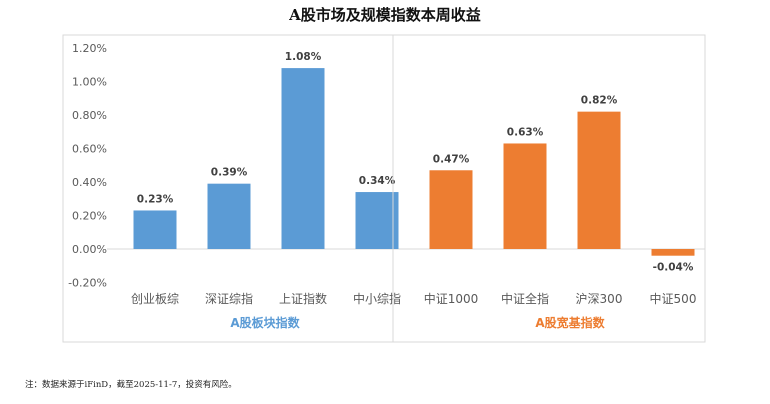  Describe the element at coordinates (451, 159) in the screenshot. I see `data-label: 0.47%` at that location.